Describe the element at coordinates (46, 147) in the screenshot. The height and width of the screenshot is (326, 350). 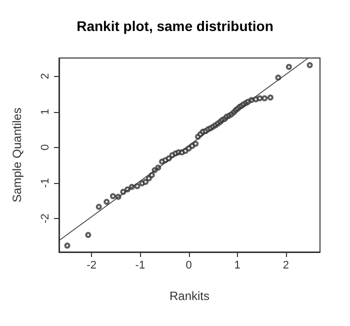
I see `y-tick-label: 0` at that location.